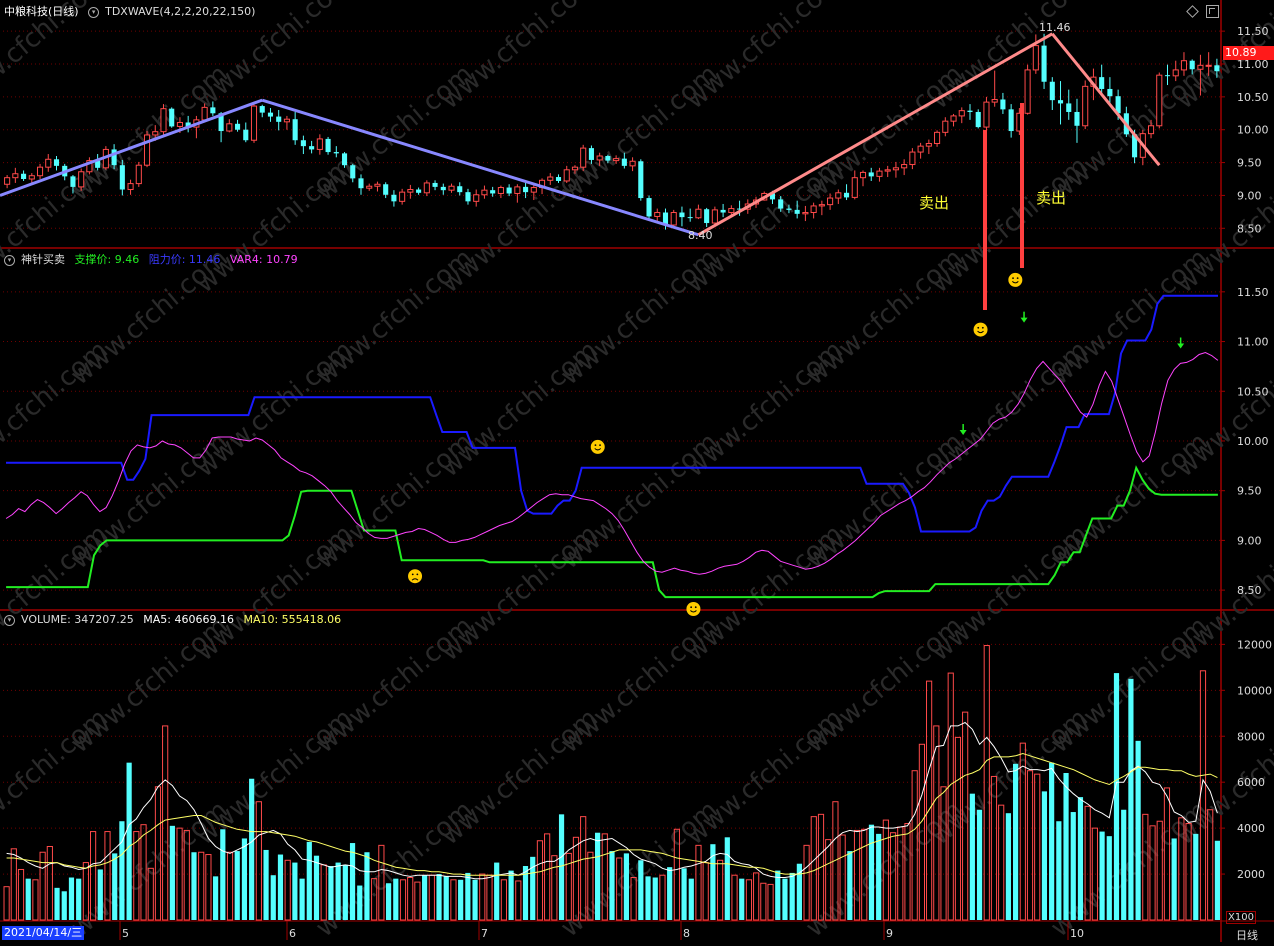 This screenshot has height=946, width=1274. What do you see at coordinates (1251, 828) in the screenshot?
I see `y-tick-label: 4000` at bounding box center [1251, 828].